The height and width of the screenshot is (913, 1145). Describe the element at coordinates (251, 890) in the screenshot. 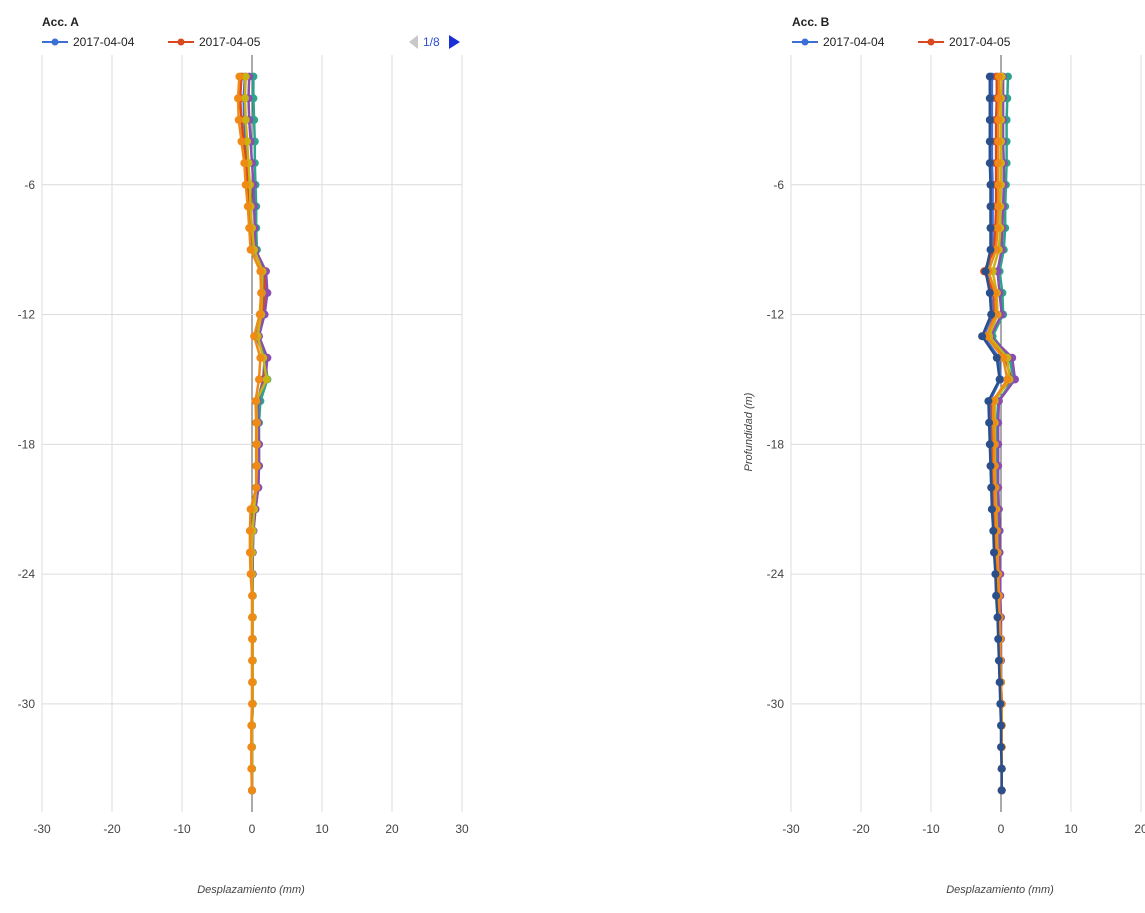

I see `chart-a-x-axis-label: Desplazamiento (mm)` at that location.